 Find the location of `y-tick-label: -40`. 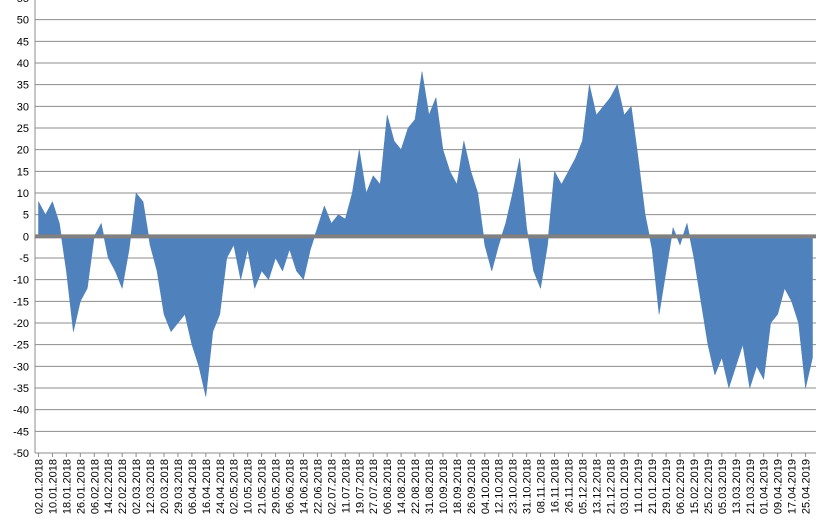

y-tick-label: -40 is located at coordinates (21, 411).